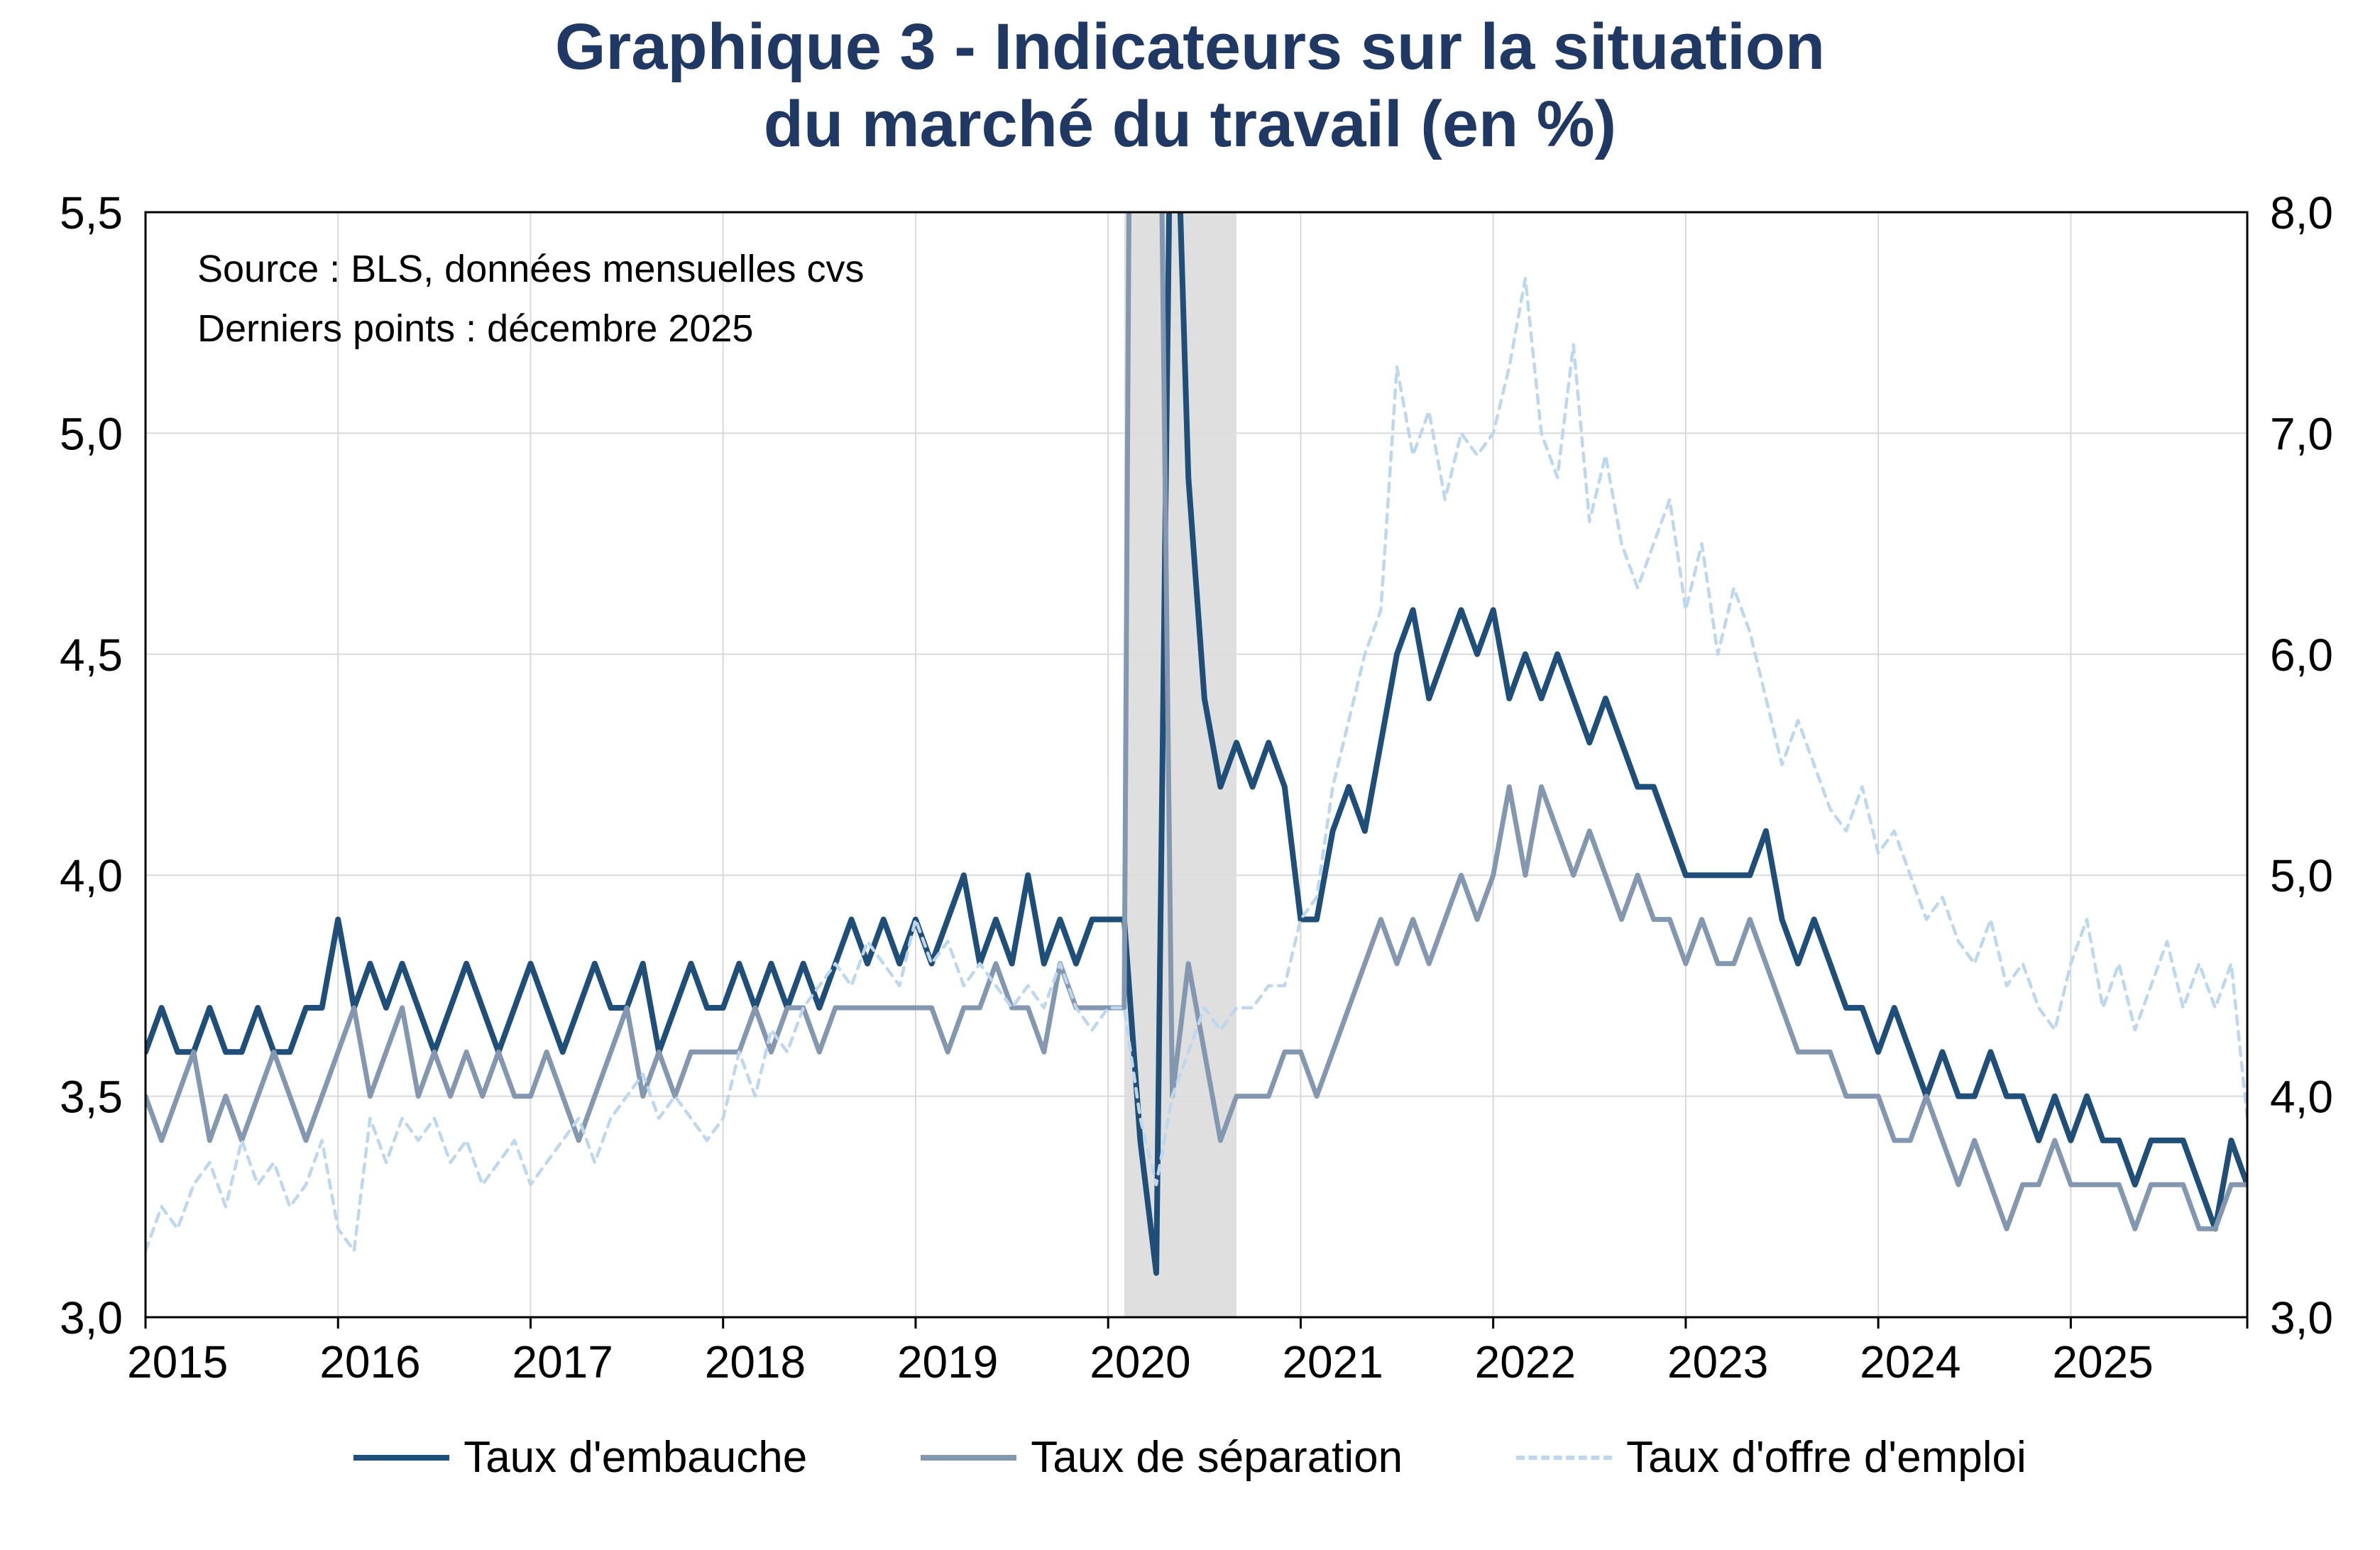 The height and width of the screenshot is (1550, 2380). Describe the element at coordinates (2301, 655) in the screenshot. I see `right-axis-tick-label: 6,0` at that location.